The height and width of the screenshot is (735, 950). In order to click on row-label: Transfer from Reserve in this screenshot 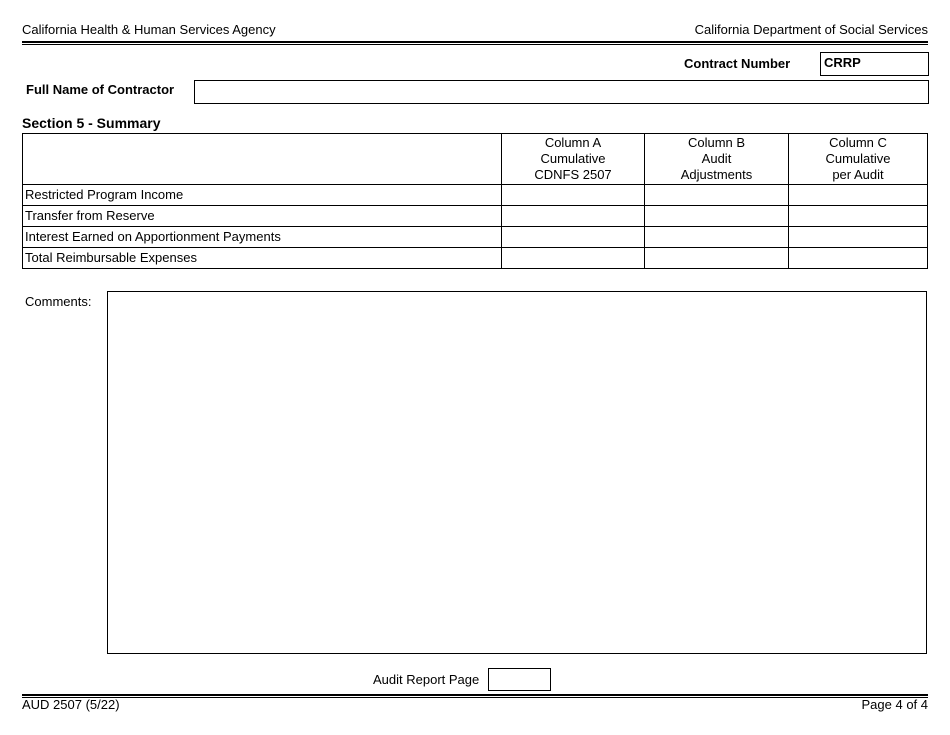, I will do `click(262, 216)`.